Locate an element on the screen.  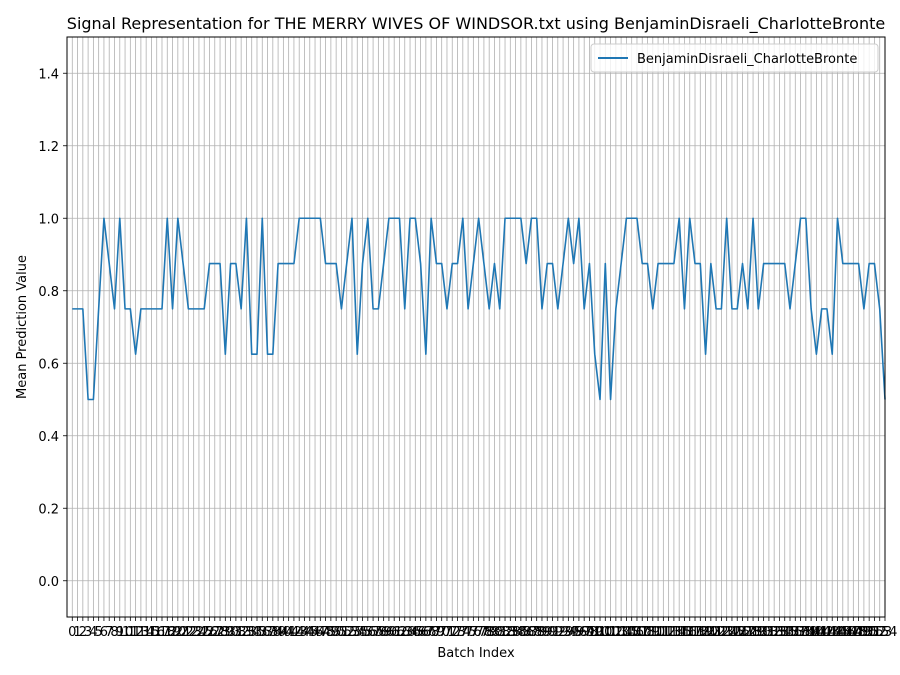
x-tick-label: 62 is located at coordinates (399, 632).